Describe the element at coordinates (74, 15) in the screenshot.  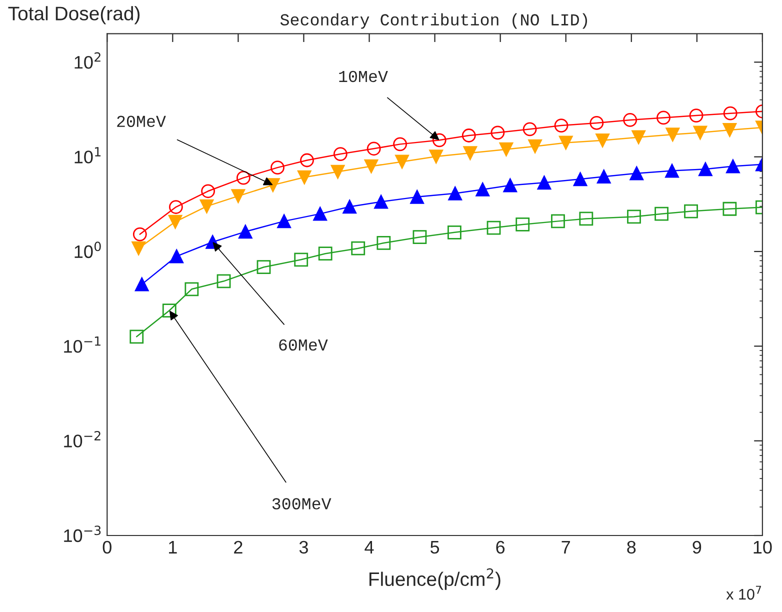
I see `y-axis-title: Total Dose(rad)` at that location.